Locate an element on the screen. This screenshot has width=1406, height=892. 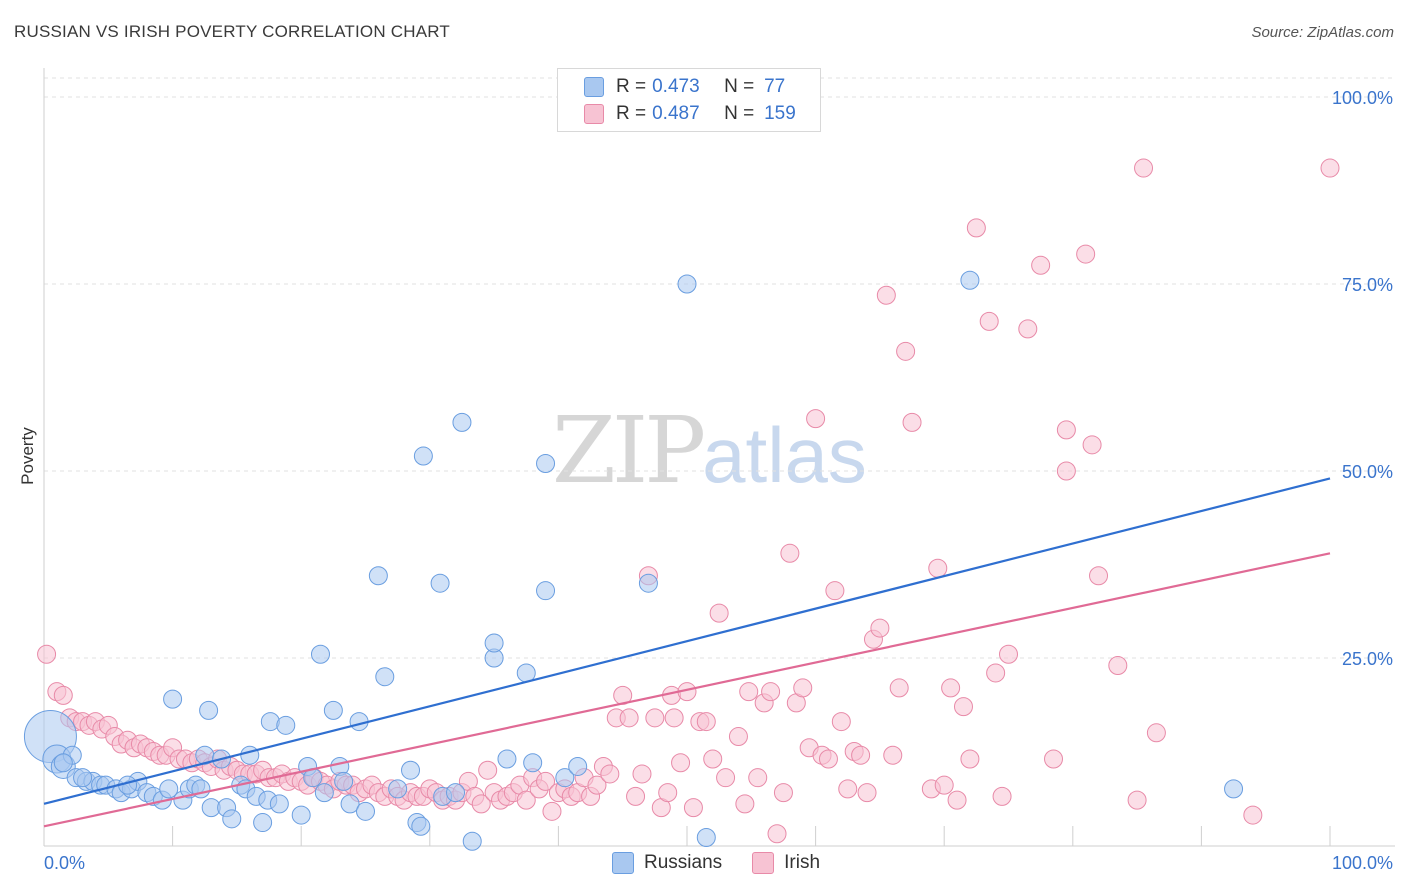
legend-swatch-russians is located at coordinates (594, 87).